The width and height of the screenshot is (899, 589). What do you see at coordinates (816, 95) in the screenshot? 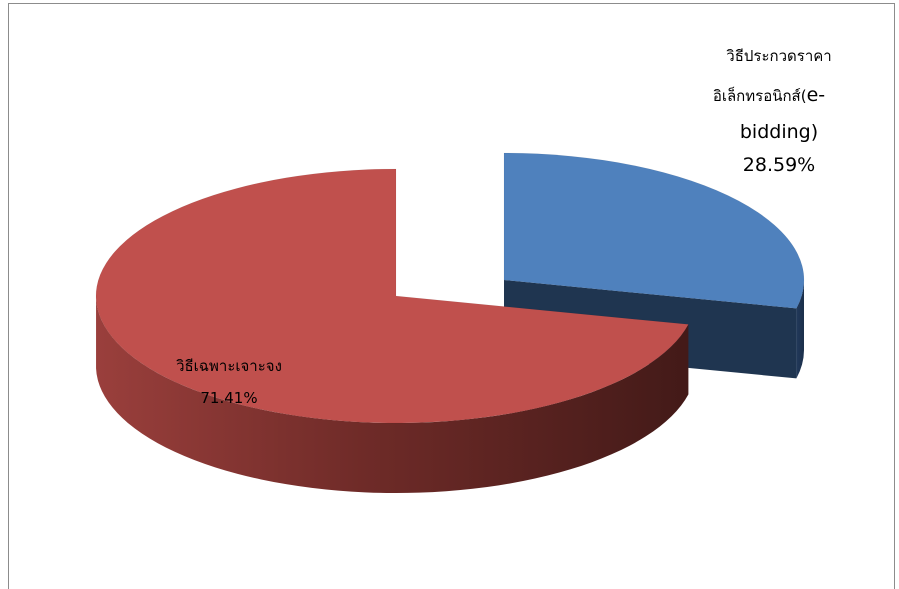
I see `slice-label-ebidding-line2b: e-` at bounding box center [816, 95].